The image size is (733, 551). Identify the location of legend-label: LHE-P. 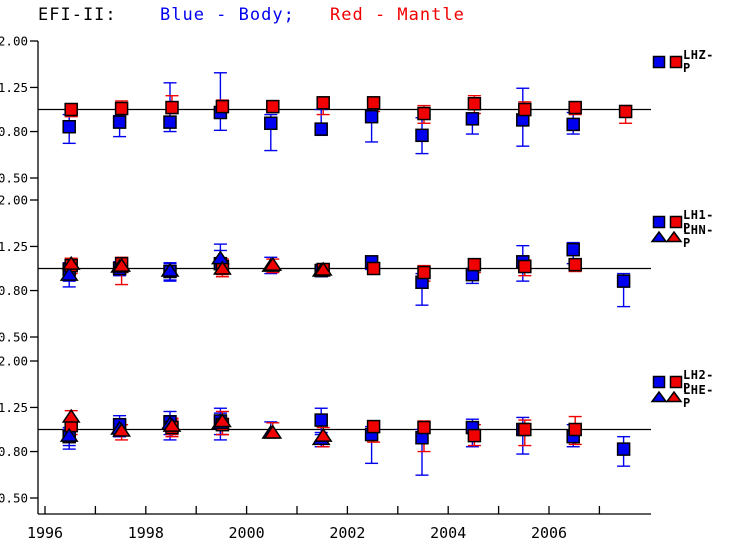
(698, 396).